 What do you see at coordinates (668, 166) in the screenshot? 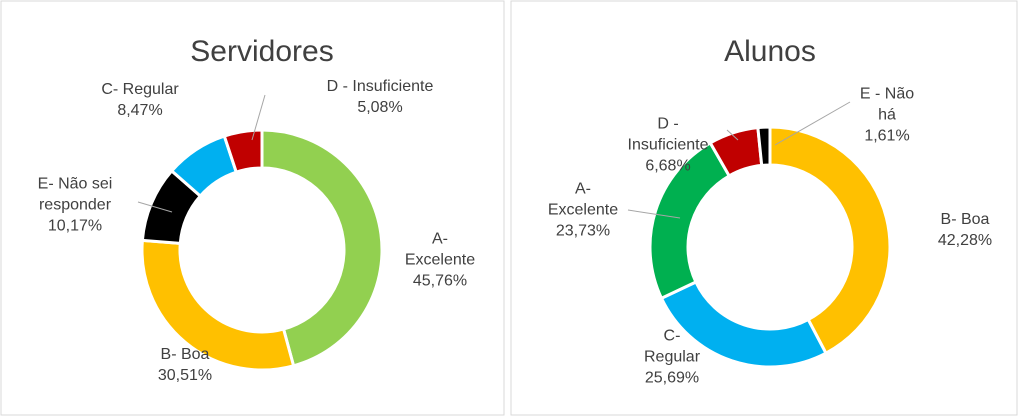
I see `value-label: 6,68%` at bounding box center [668, 166].